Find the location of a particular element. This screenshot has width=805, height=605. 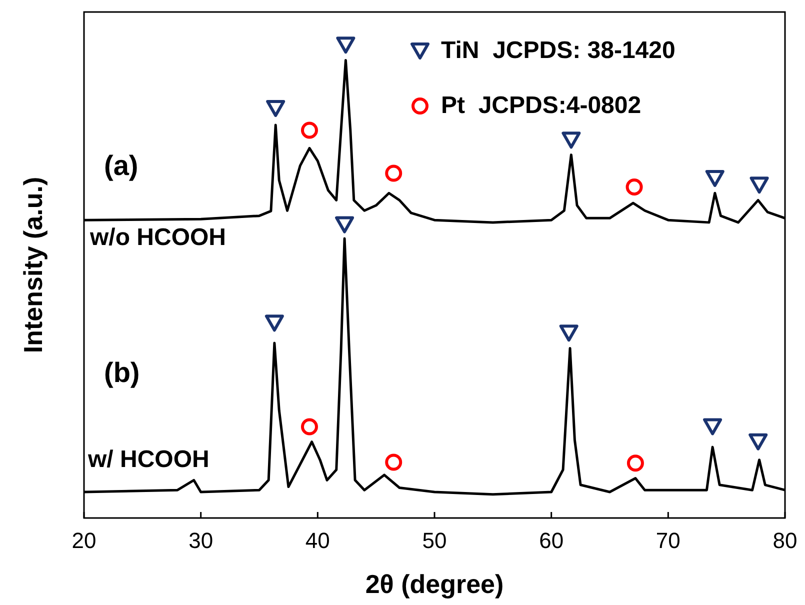

annotation: (b) is located at coordinates (122, 372).